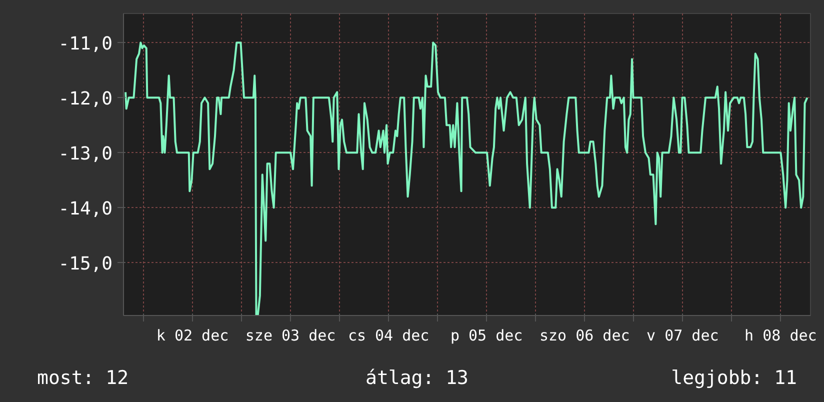  Describe the element at coordinates (486, 335) in the screenshot. I see `x-tick-label: p 05 dec` at that location.